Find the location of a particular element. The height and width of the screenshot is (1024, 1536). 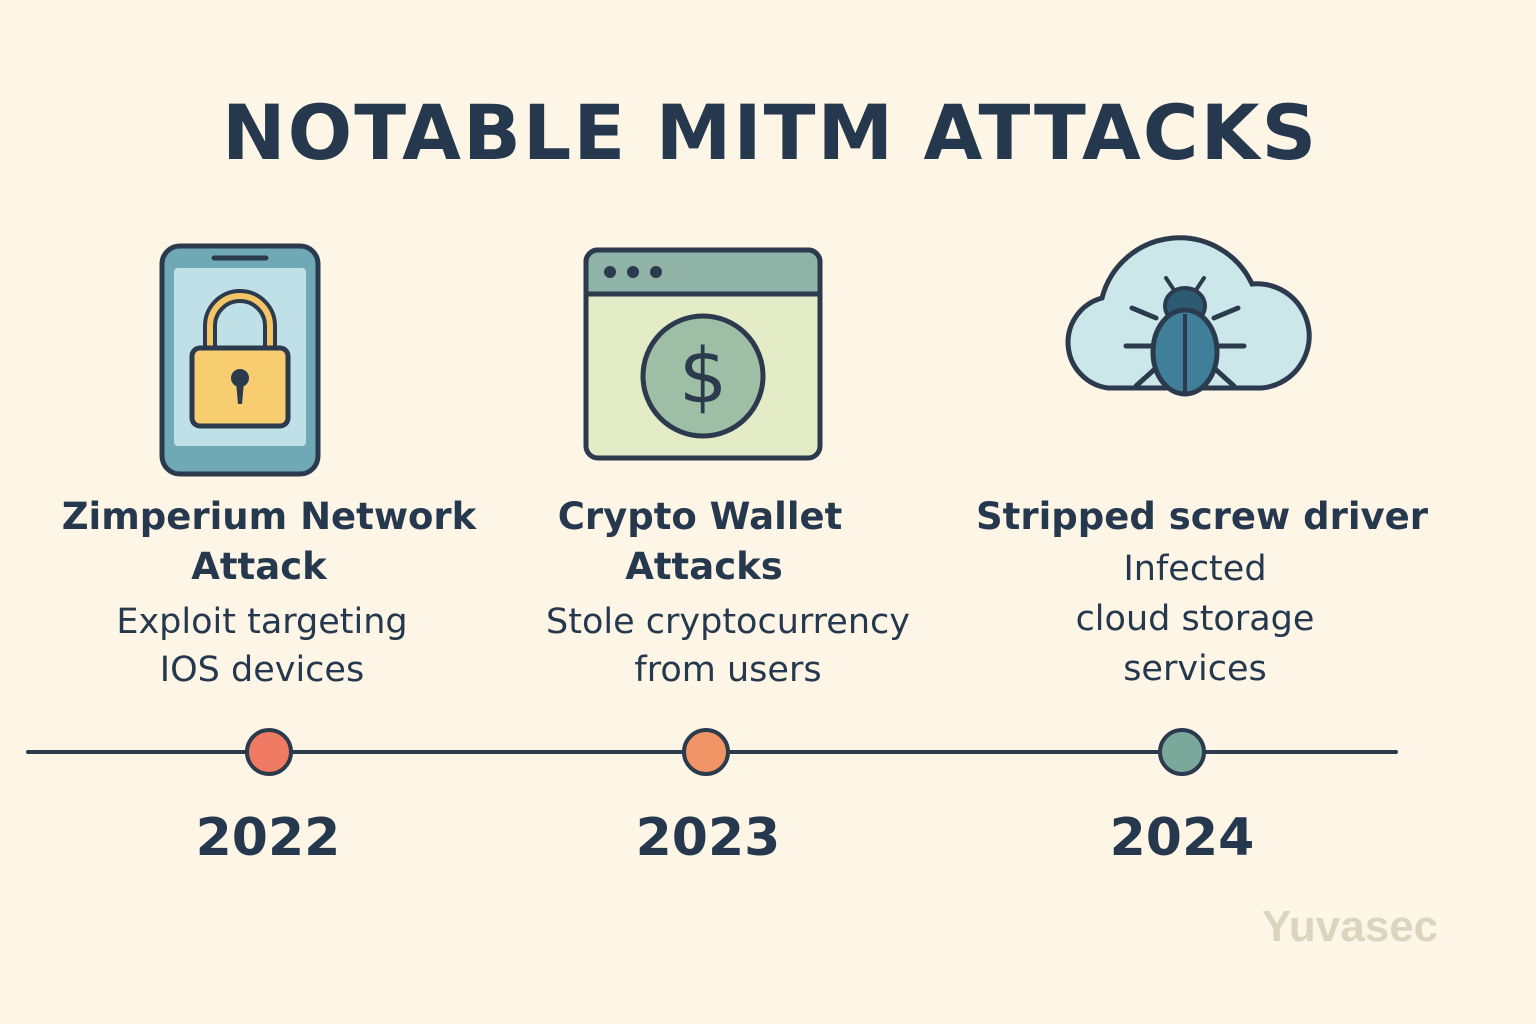

year-label: 2023 is located at coordinates (708, 838).